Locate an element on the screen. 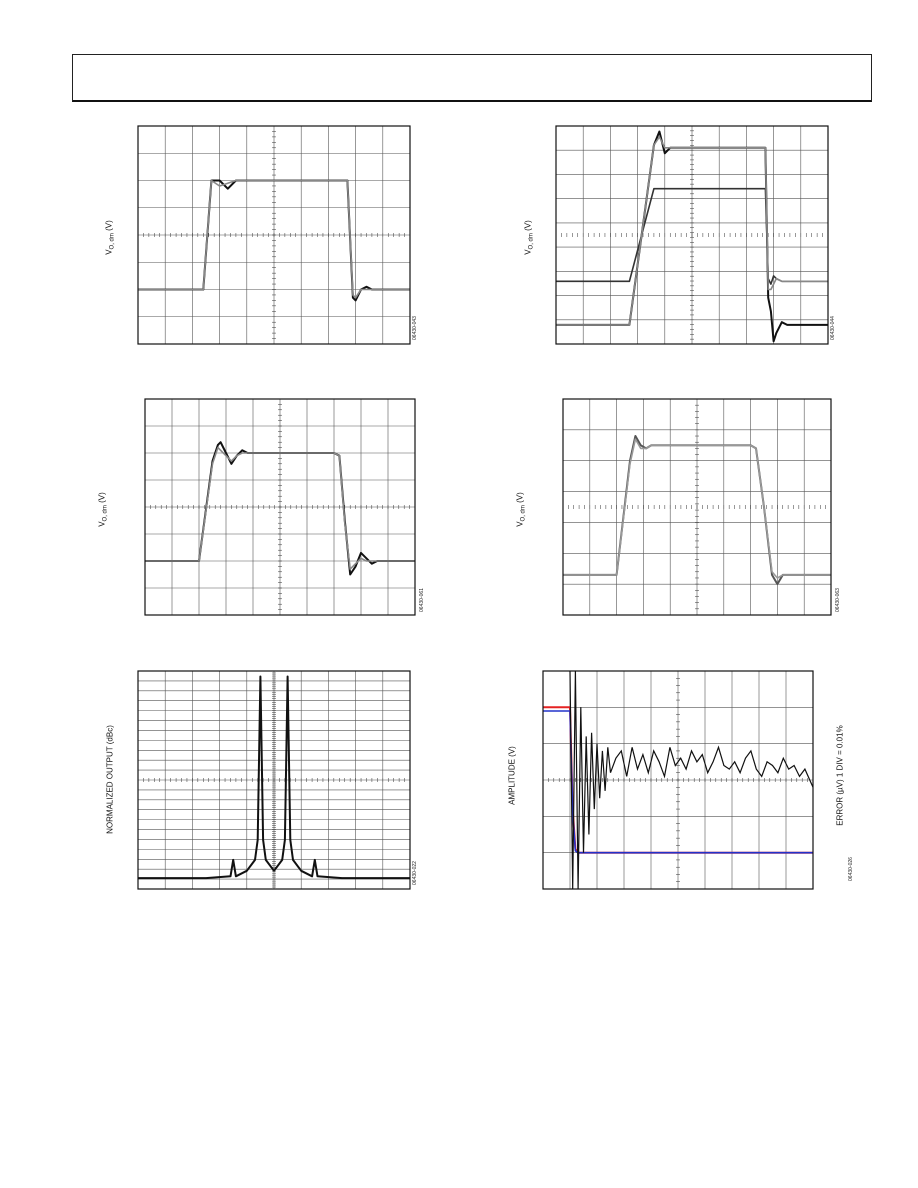 The width and height of the screenshot is (918, 1188). chart-1-svg is located at coordinates (274, 235).